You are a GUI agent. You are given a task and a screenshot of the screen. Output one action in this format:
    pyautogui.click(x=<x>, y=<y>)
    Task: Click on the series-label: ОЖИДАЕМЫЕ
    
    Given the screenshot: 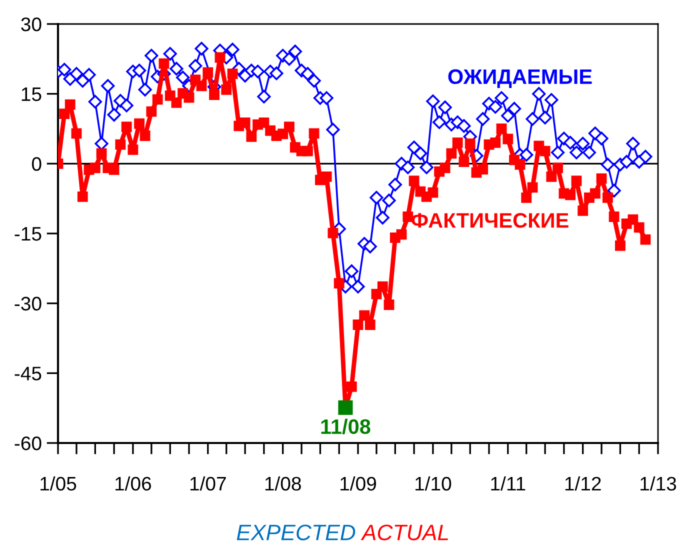 What is the action you would take?
    pyautogui.click(x=520, y=78)
    